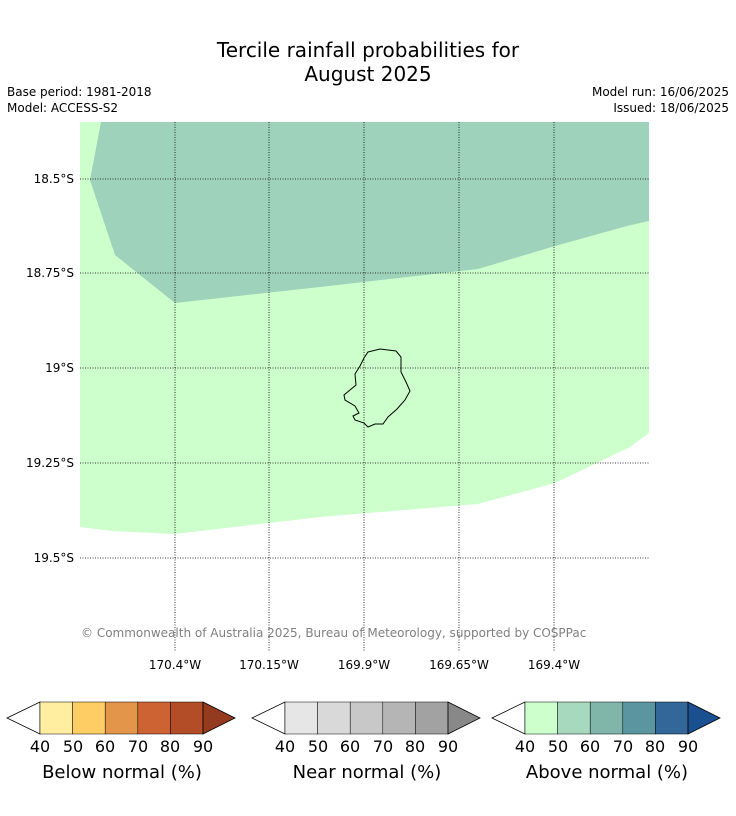  What do you see at coordinates (79, 92) in the screenshot?
I see `base-period: Base period: 1981-2018` at bounding box center [79, 92].